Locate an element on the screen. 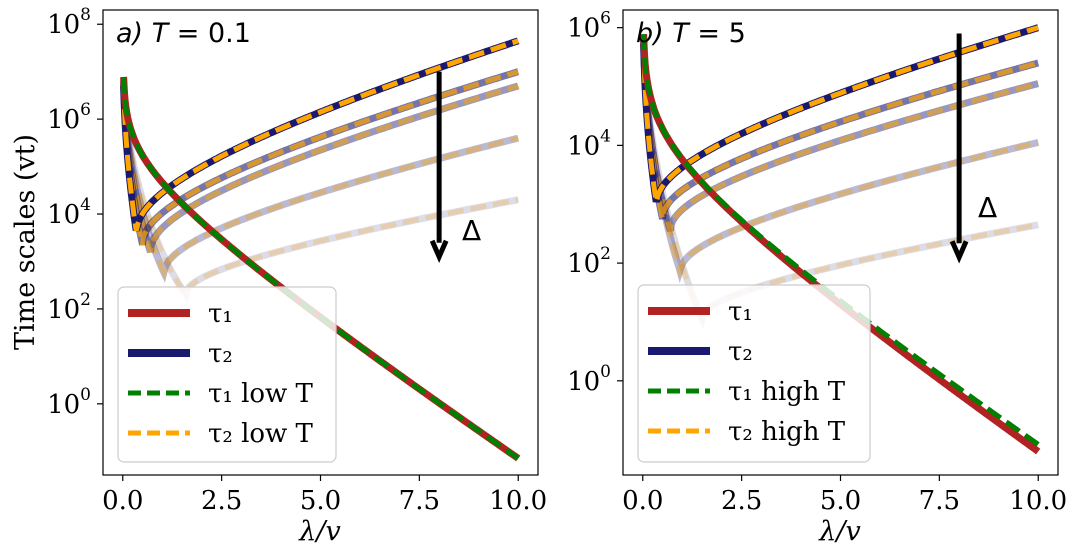 Image resolution: width=1080 pixels, height=556 pixels. panel-b-title: b) T = 5 is located at coordinates (691, 33).